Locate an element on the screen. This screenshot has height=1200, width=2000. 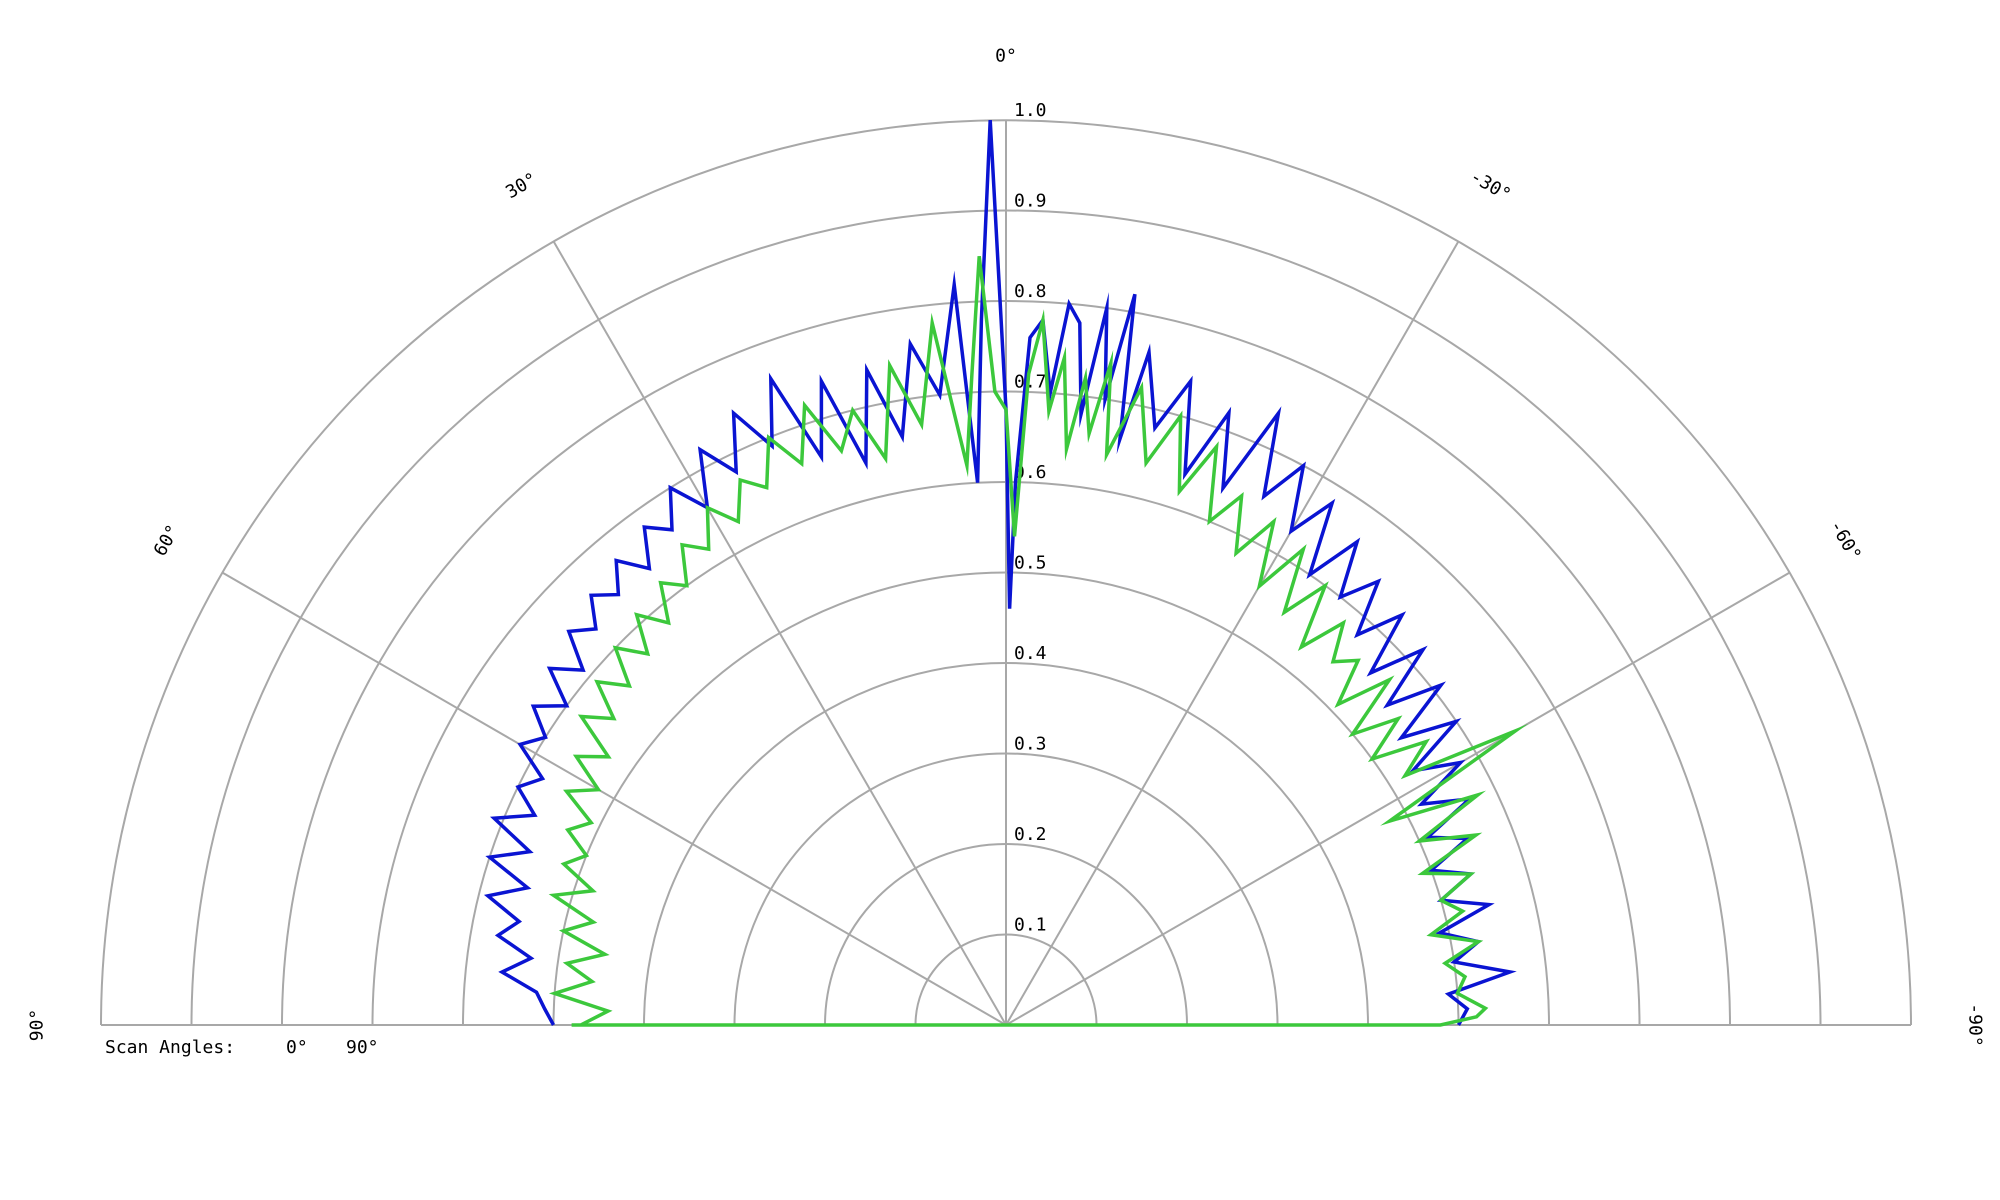
legend-item-90-deg: 90° is located at coordinates (362, 1047).